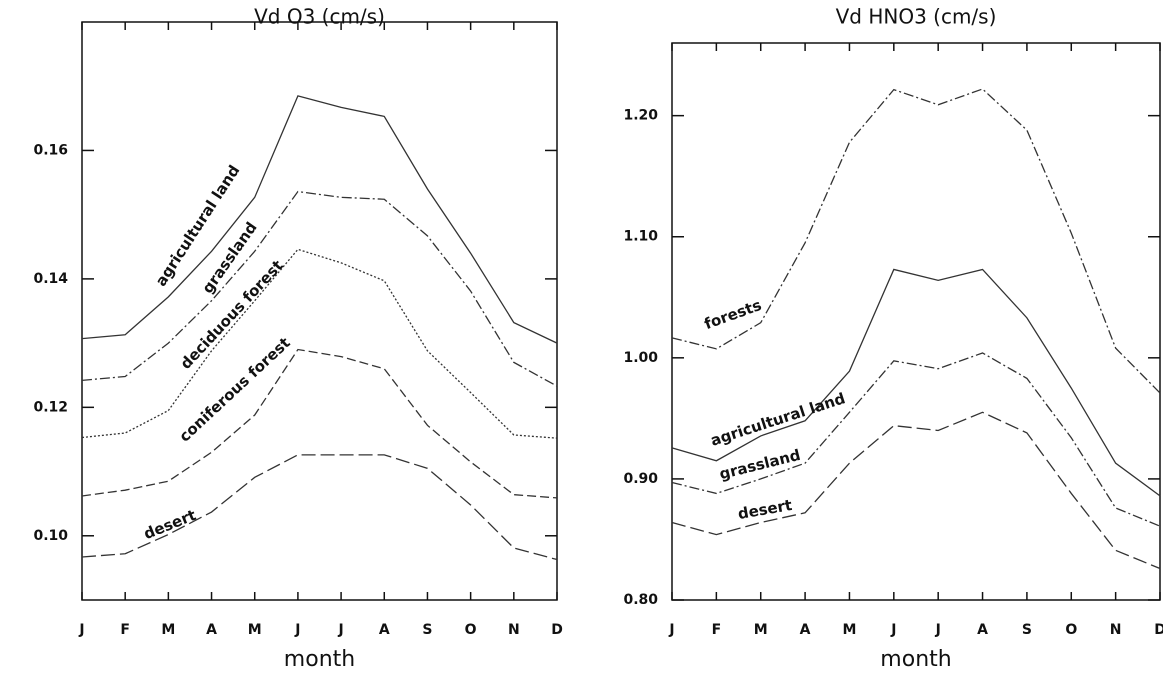  Describe the element at coordinates (50, 279) in the screenshot. I see `y-tick-label: 0.14` at that location.